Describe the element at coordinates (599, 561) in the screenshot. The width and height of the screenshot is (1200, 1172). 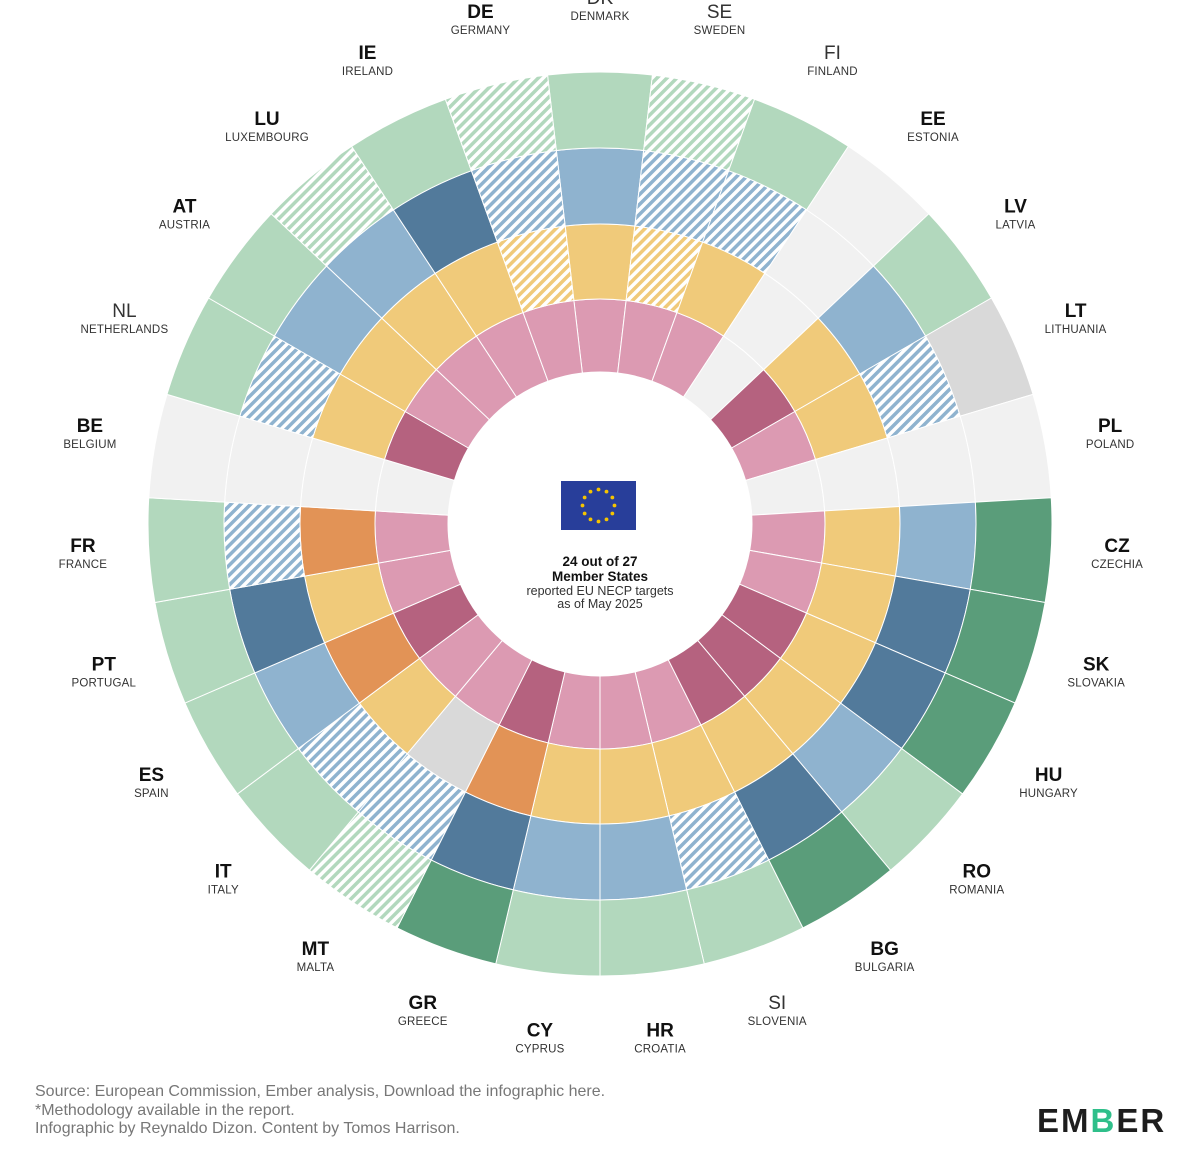
I see `center-headline-1: 24 out of 27` at that location.